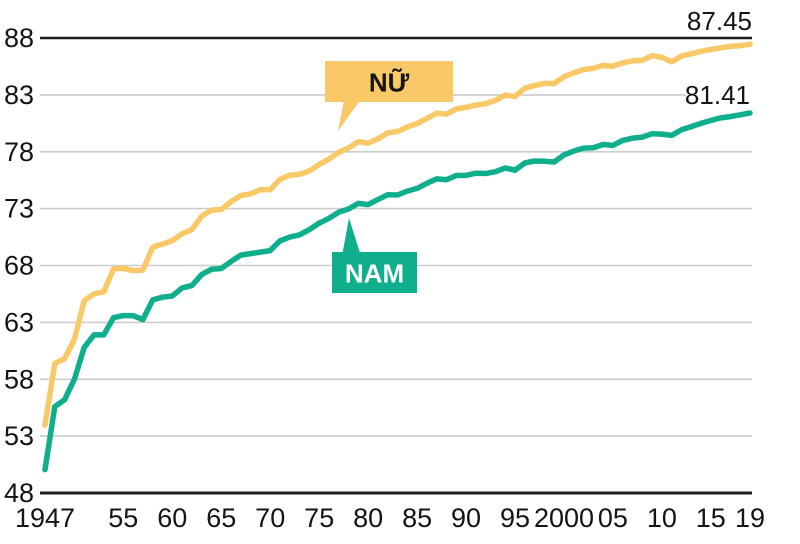  What do you see at coordinates (613, 518) in the screenshot?
I see `x-tick-05: 05` at bounding box center [613, 518].